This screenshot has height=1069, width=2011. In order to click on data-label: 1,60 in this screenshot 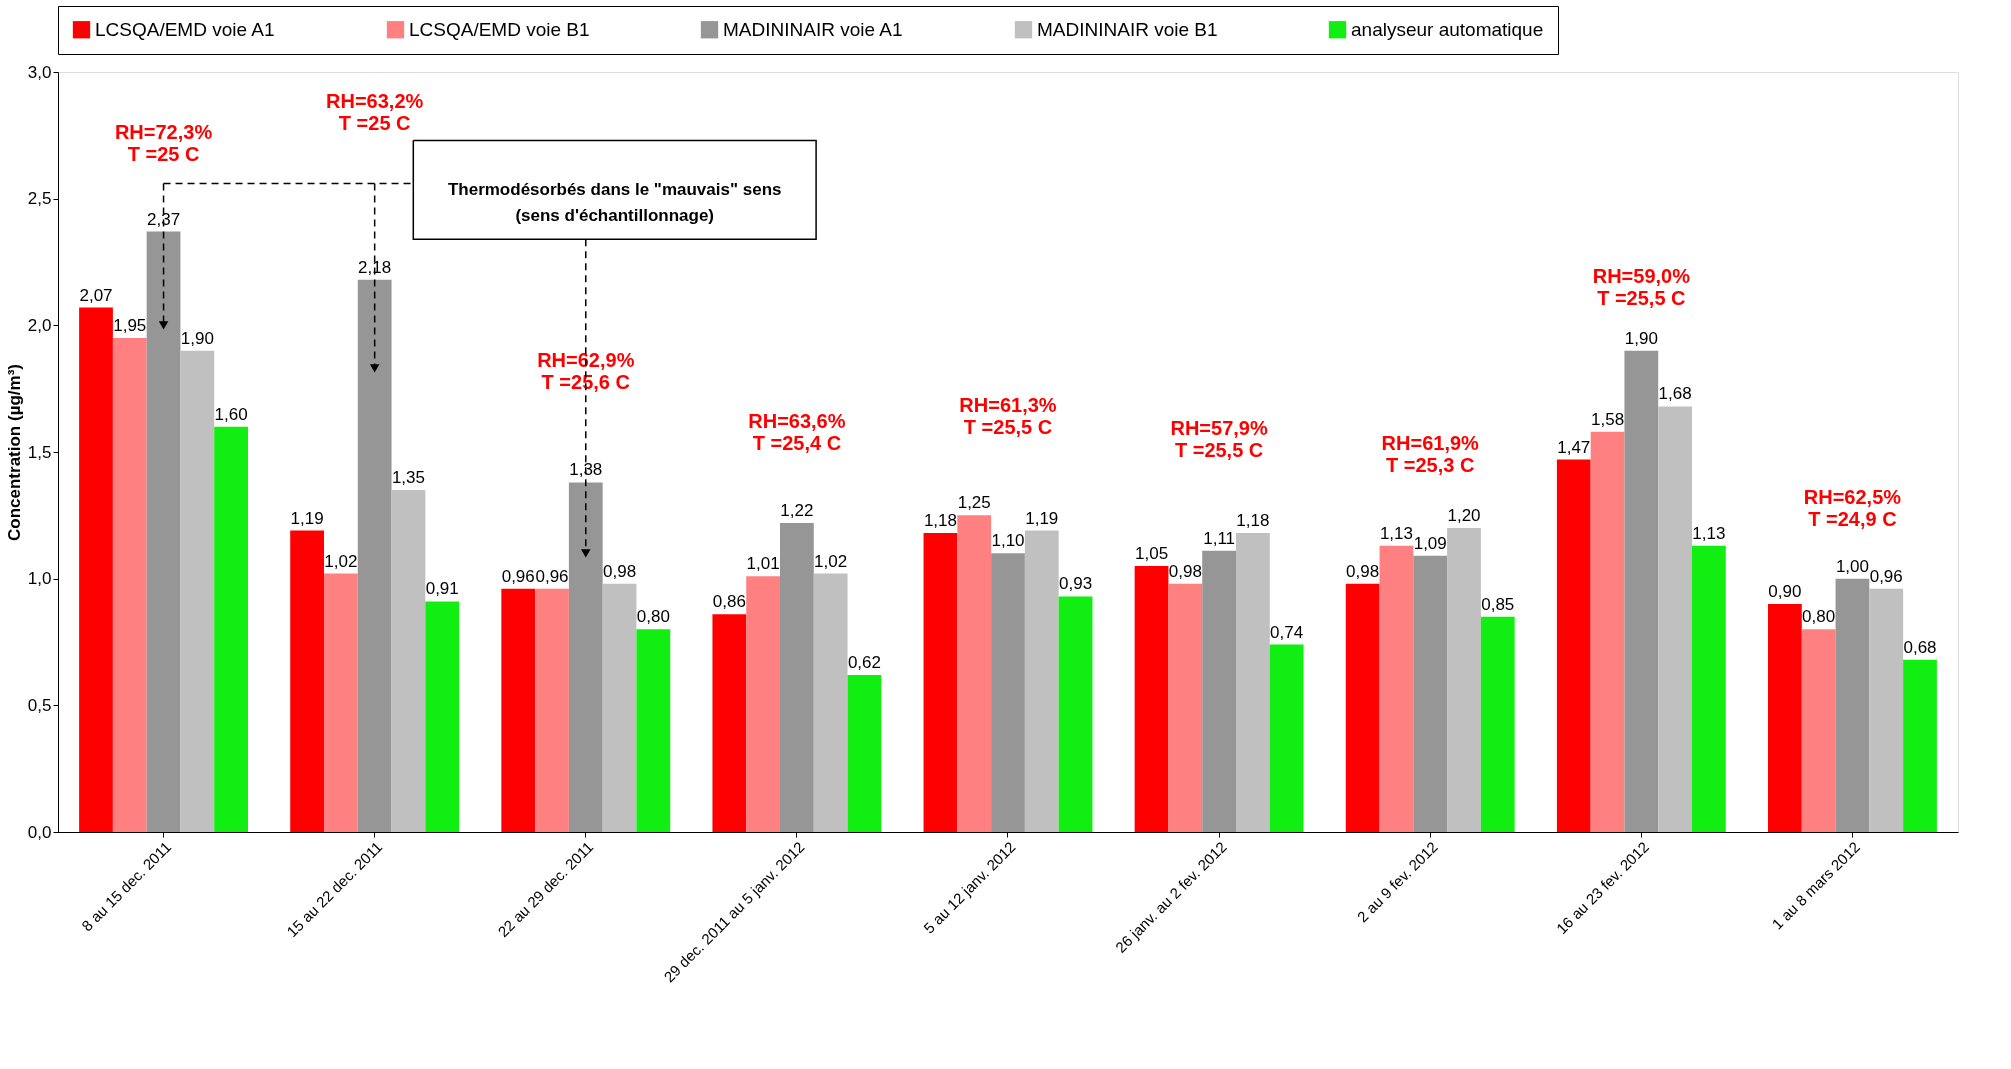, I will do `click(231, 414)`.